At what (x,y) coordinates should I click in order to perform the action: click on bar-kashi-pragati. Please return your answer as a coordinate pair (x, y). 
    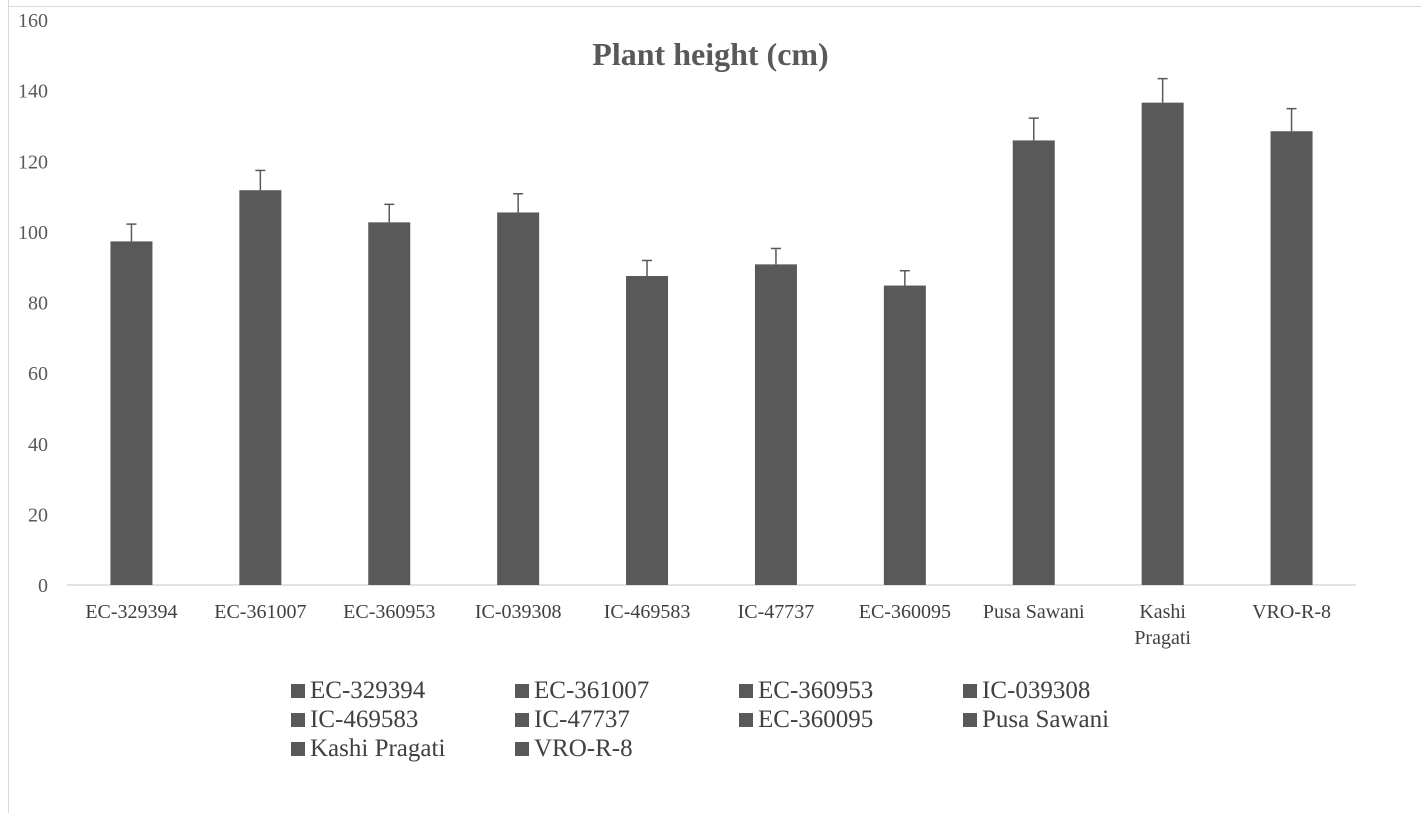
    Looking at the image, I should click on (1162, 343).